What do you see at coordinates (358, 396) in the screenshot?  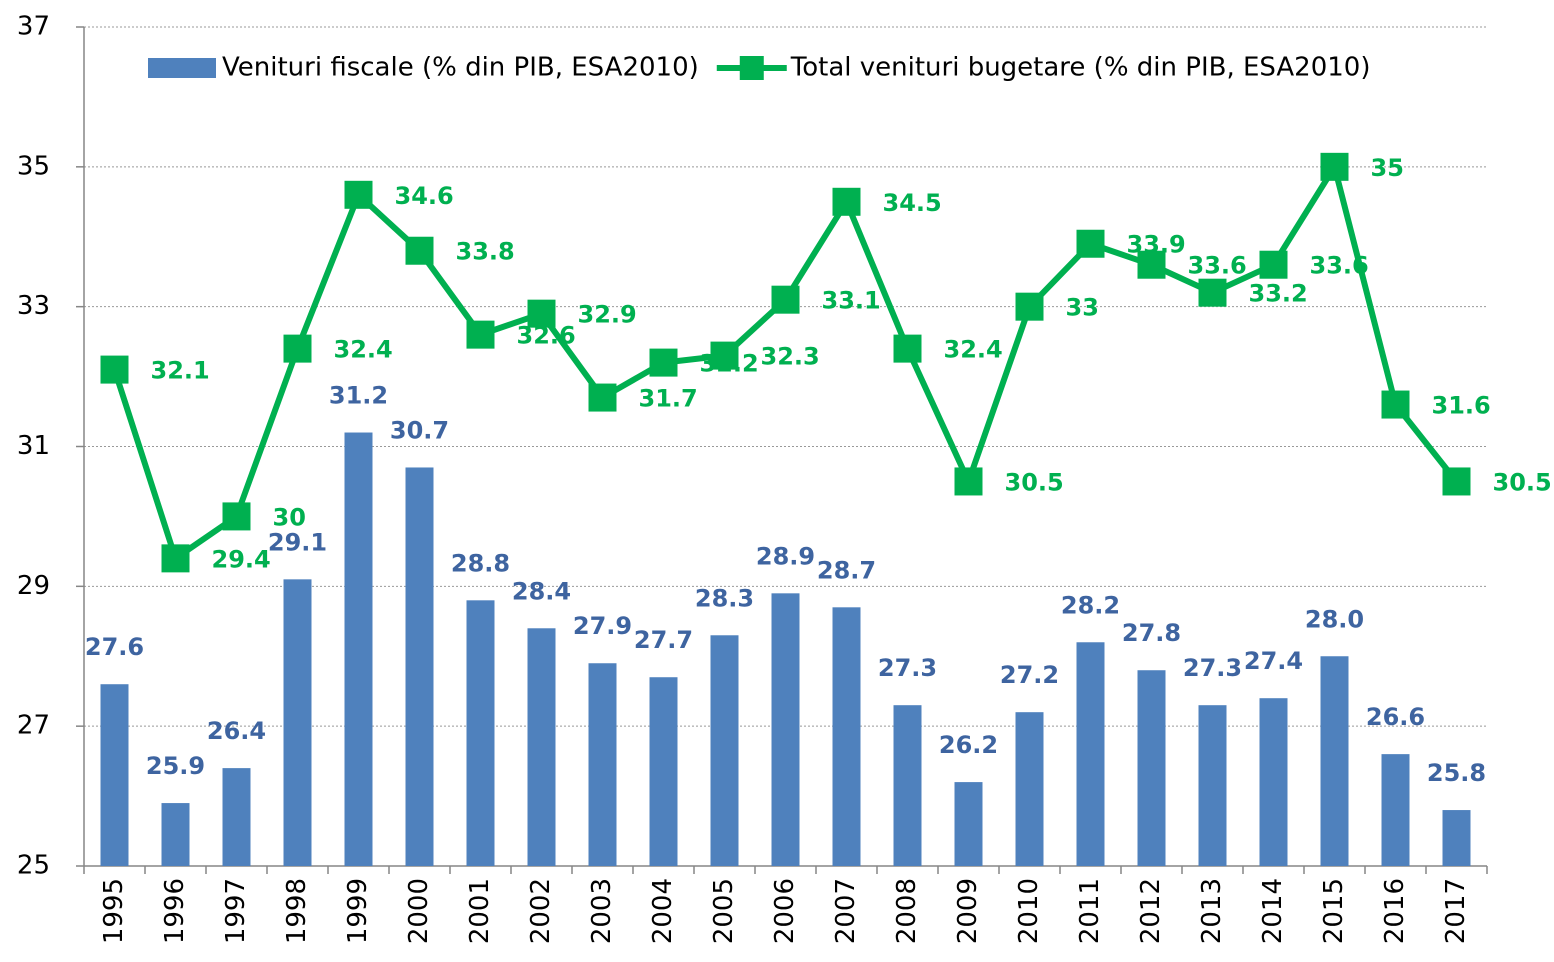 I see `data-label: 31.2` at bounding box center [358, 396].